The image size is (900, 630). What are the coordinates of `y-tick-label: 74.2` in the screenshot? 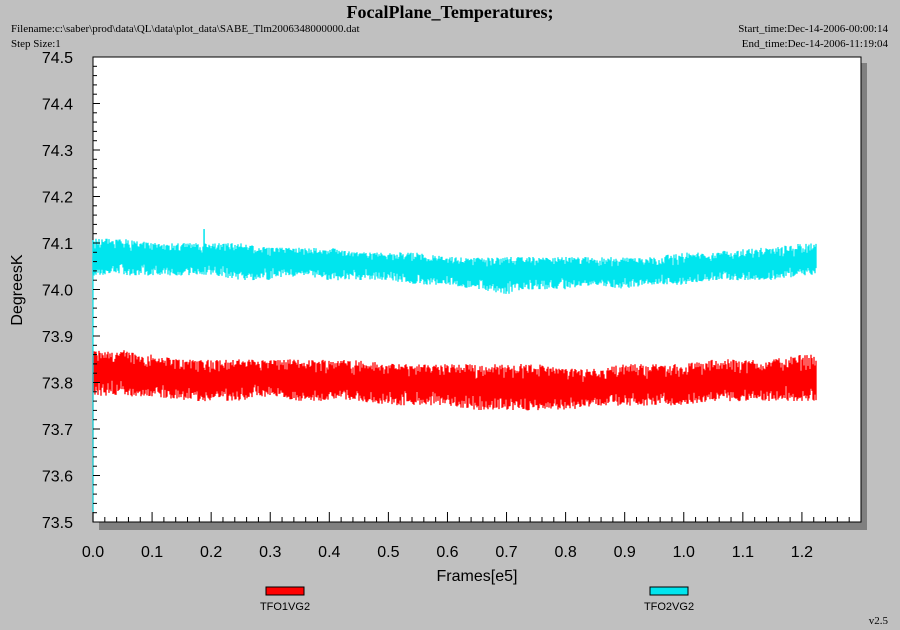 It's located at (57, 198).